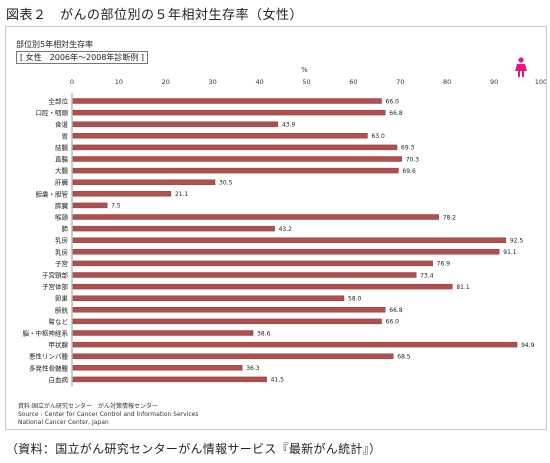  What do you see at coordinates (65, 136) in the screenshot?
I see `category-label: 胃` at bounding box center [65, 136].